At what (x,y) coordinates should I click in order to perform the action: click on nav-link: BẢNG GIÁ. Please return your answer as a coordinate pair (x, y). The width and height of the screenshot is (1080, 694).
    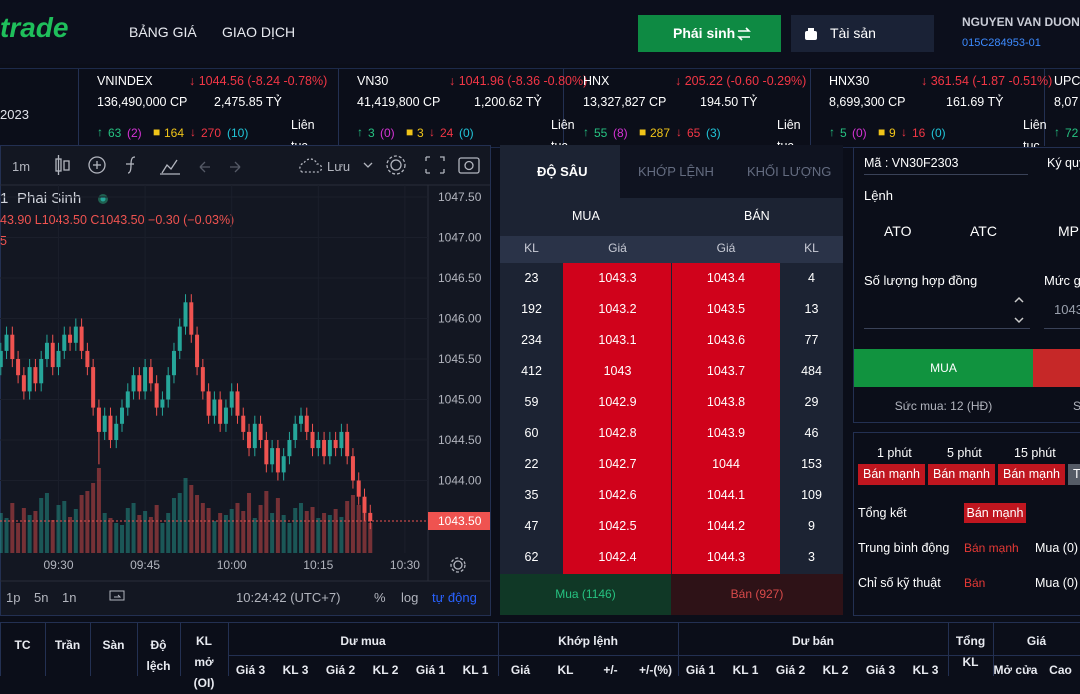
    Looking at the image, I should click on (163, 32).